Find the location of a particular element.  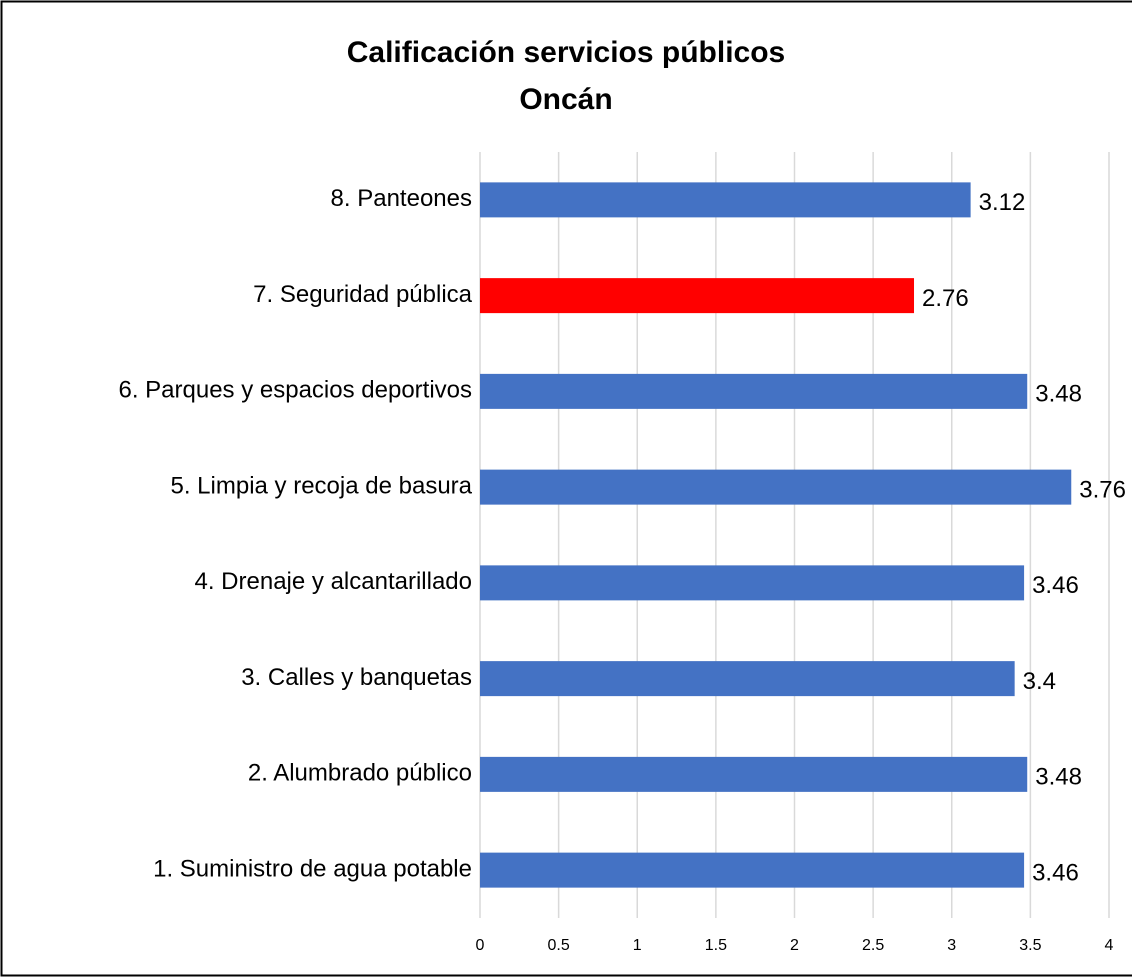

data-label: 2.76 is located at coordinates (945, 298).